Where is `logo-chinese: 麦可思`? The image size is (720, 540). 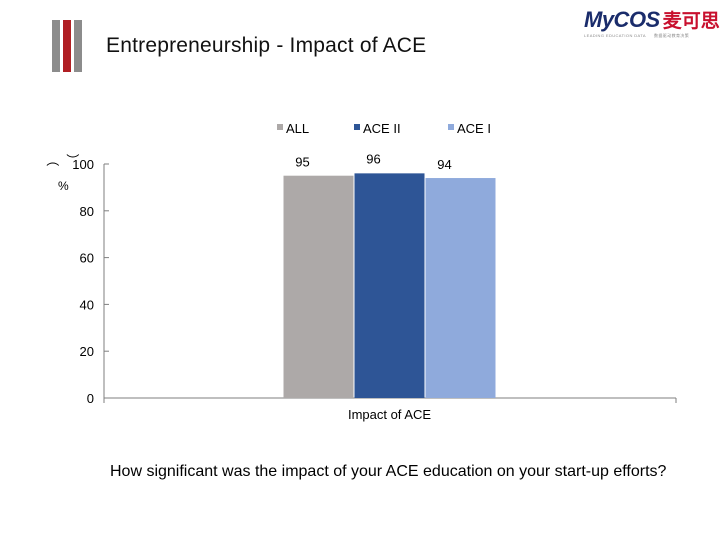
logo-chinese: 麦可思 is located at coordinates (691, 21).